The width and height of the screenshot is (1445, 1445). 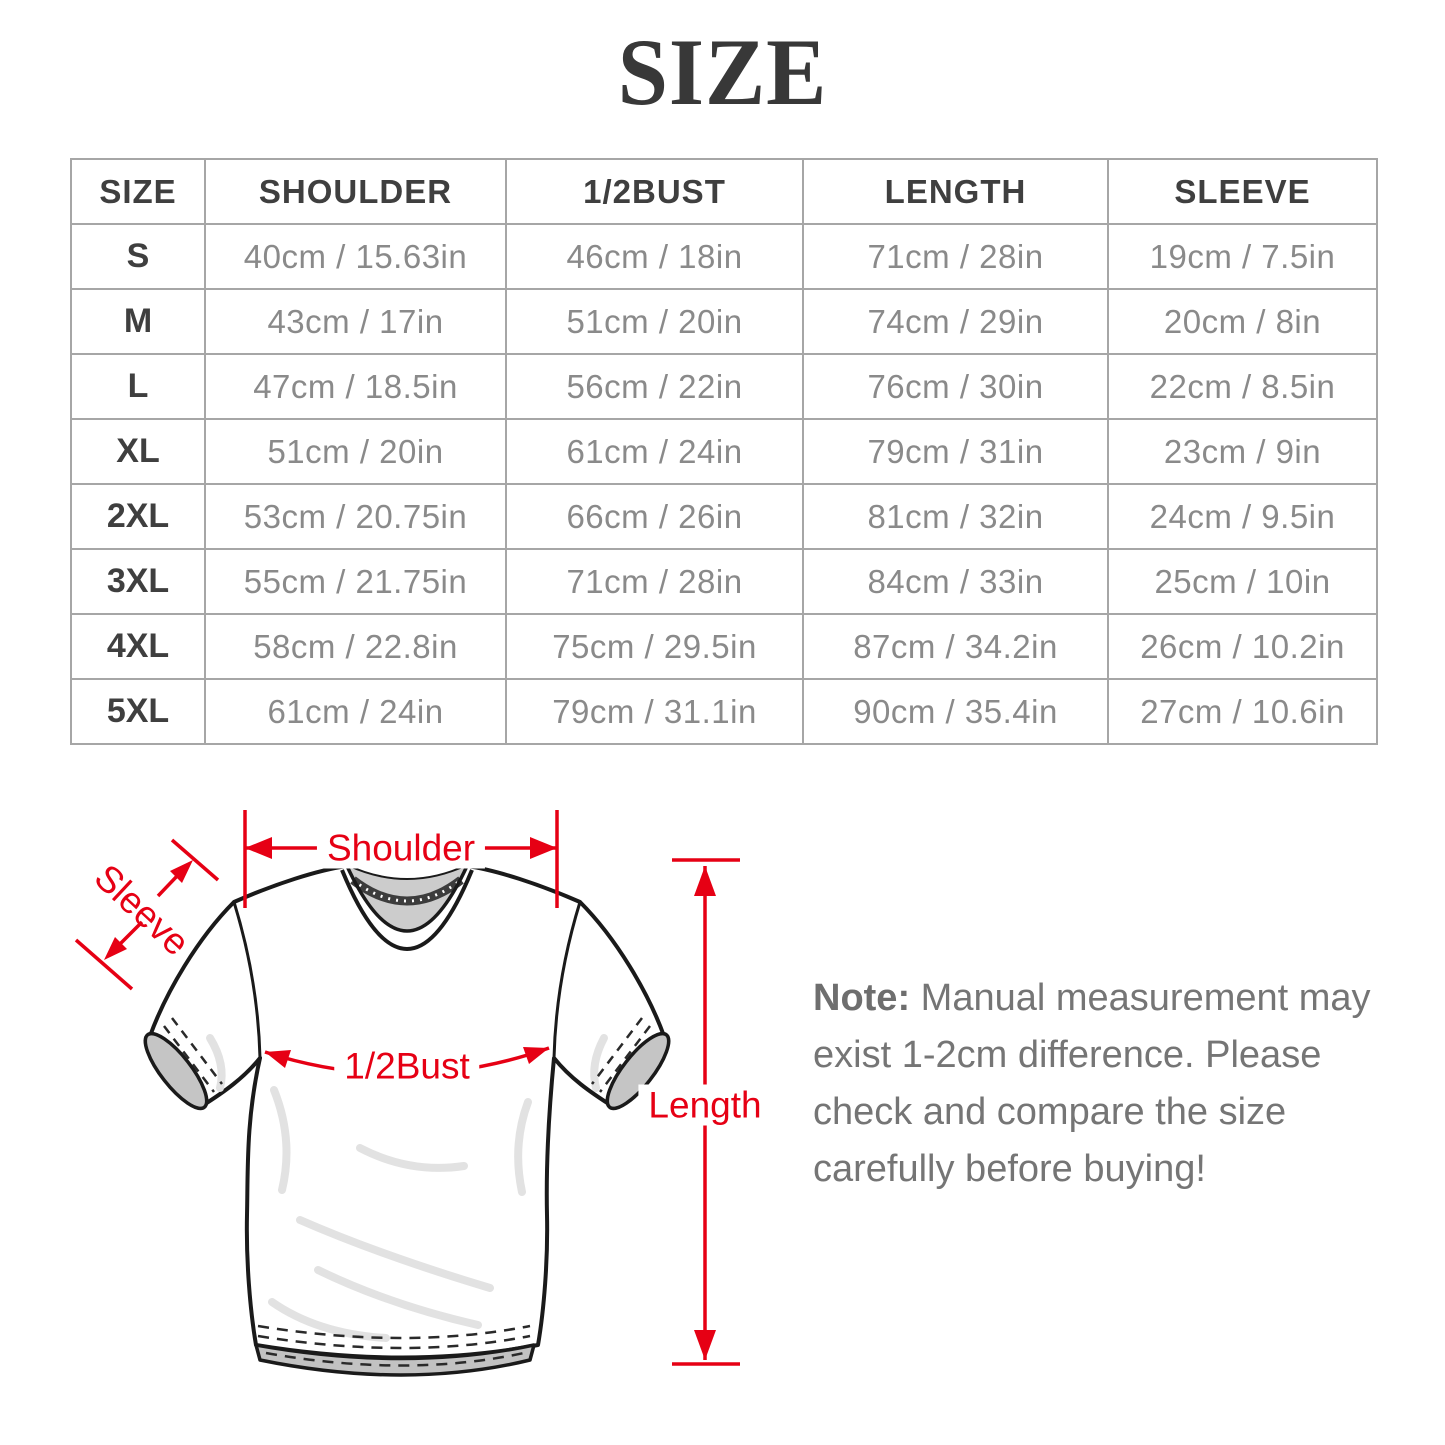 I want to click on sleeve-cell: 22cm / 8.5in, so click(x=1242, y=386).